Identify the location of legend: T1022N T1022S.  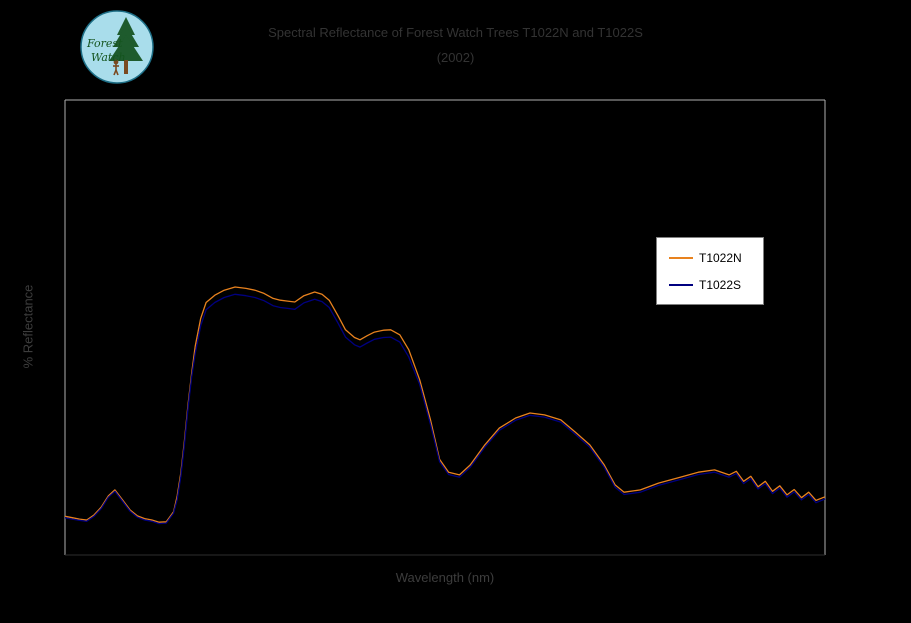
(710, 271).